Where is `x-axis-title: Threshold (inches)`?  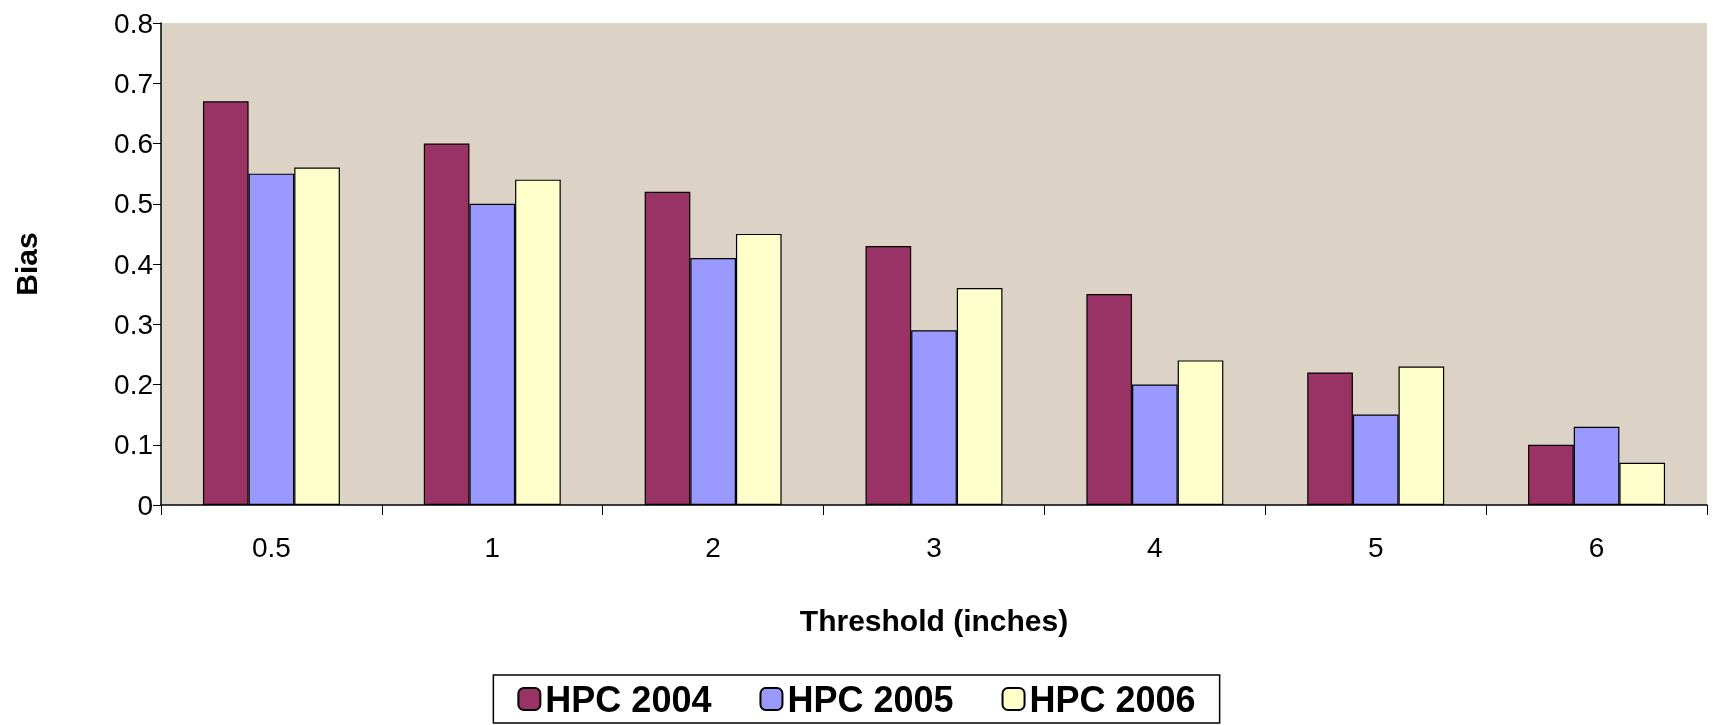 x-axis-title: Threshold (inches) is located at coordinates (934, 620).